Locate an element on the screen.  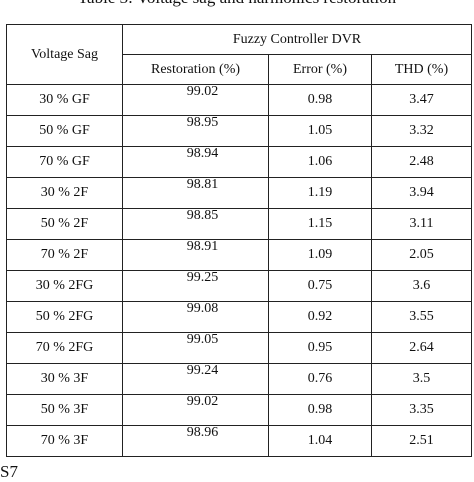
footer-text-fragment: S7 is located at coordinates (9, 471).